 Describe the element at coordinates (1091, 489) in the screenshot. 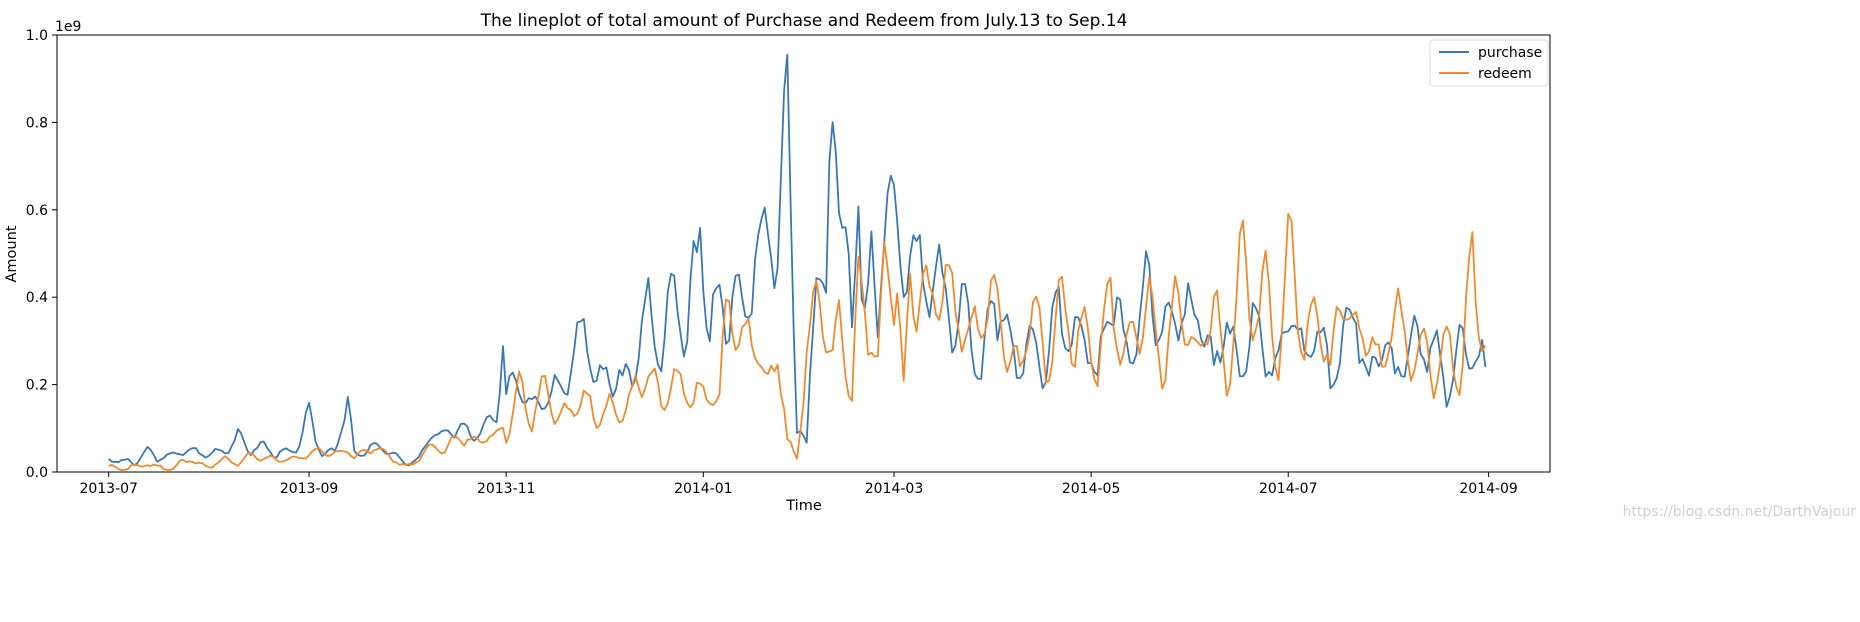

I see `x-tick-label: 2014-05` at that location.